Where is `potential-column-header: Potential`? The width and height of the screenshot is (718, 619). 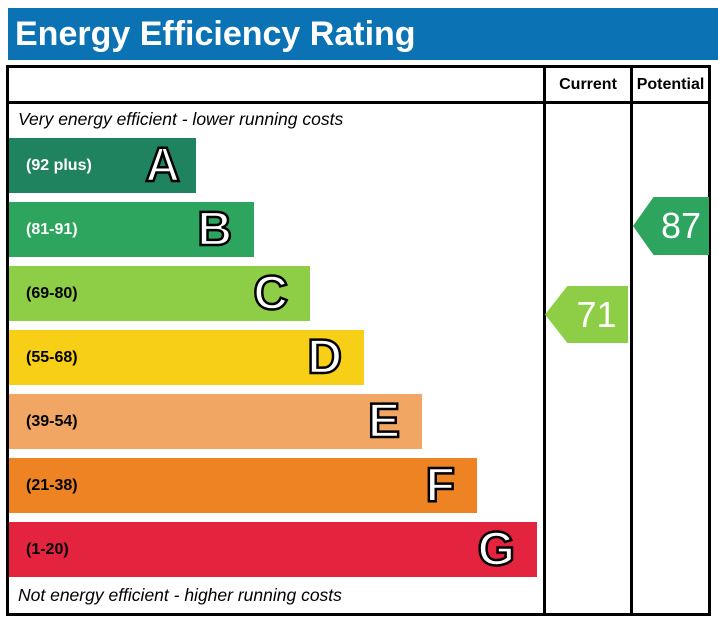 potential-column-header: Potential is located at coordinates (670, 84).